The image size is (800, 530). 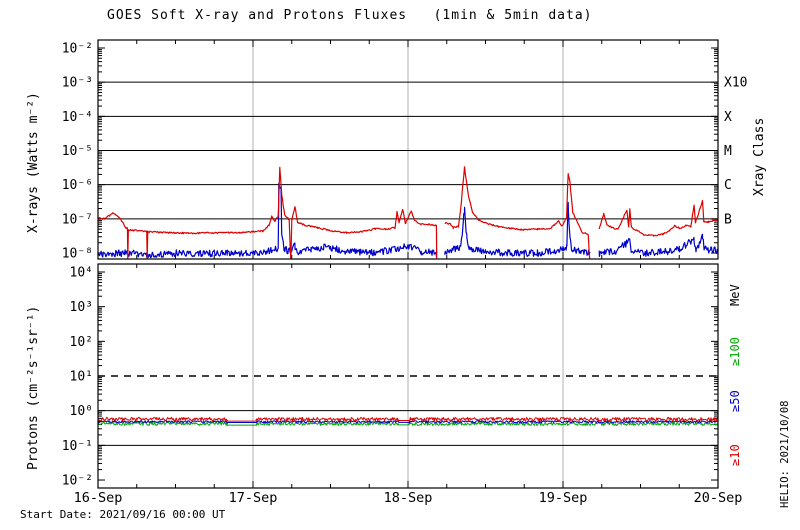 I want to click on series-protons-ge50, so click(x=408, y=422).